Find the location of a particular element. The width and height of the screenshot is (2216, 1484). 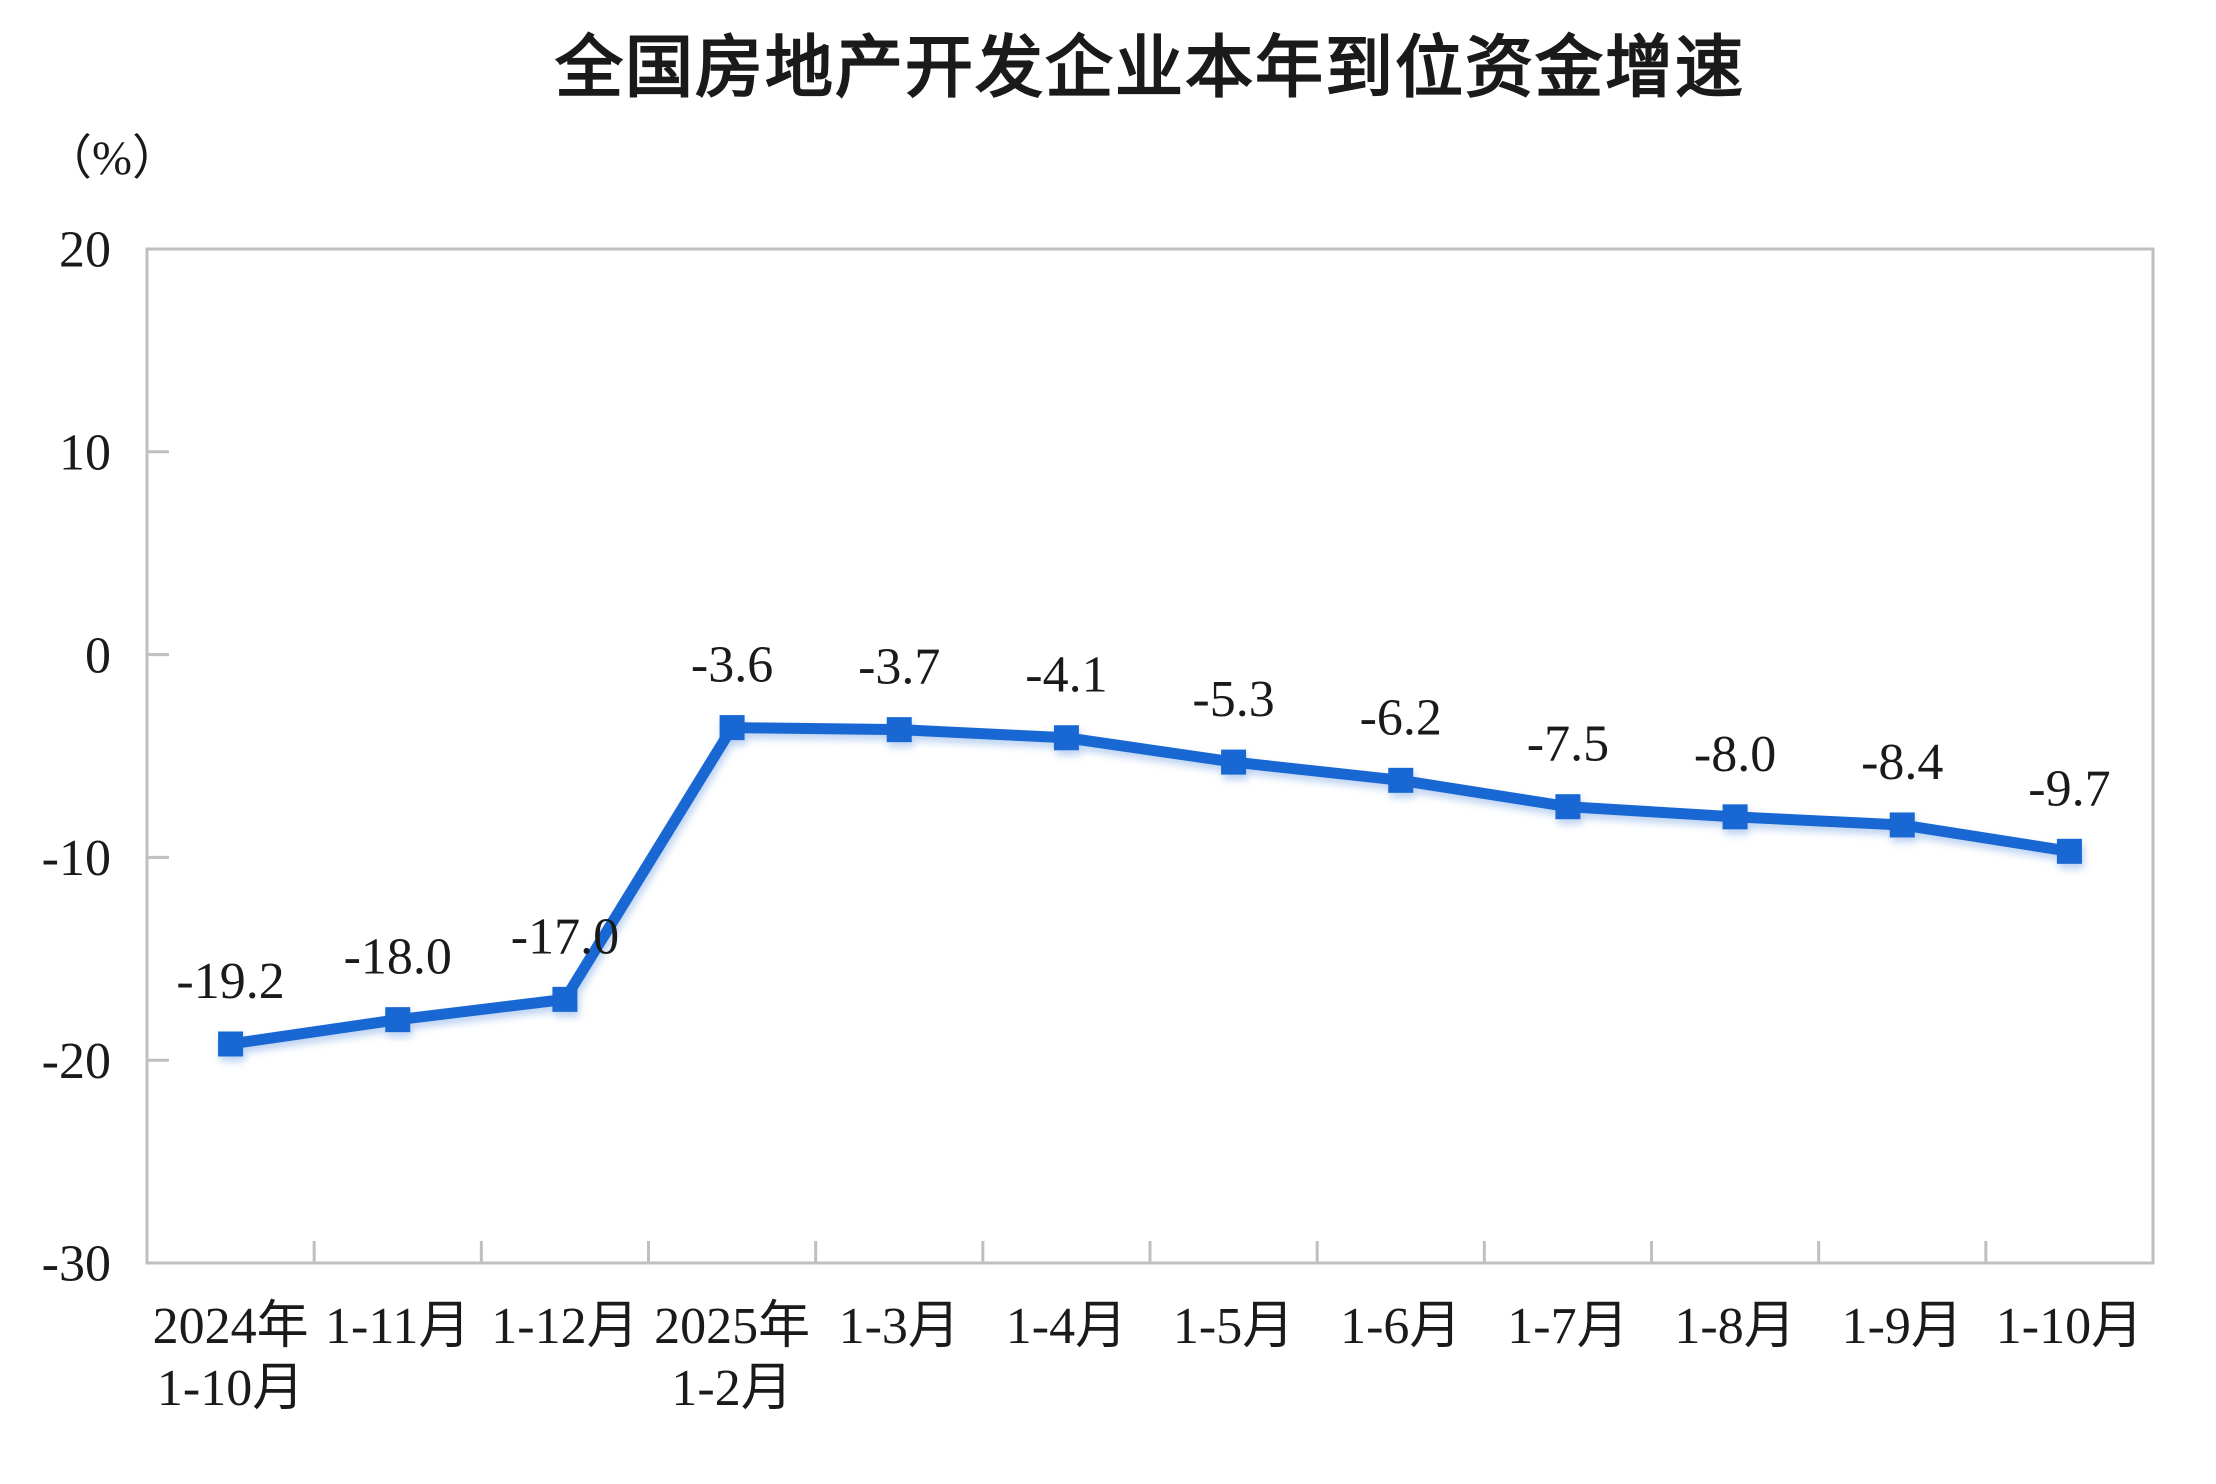

data-point-label: -17.0 is located at coordinates (565, 936).